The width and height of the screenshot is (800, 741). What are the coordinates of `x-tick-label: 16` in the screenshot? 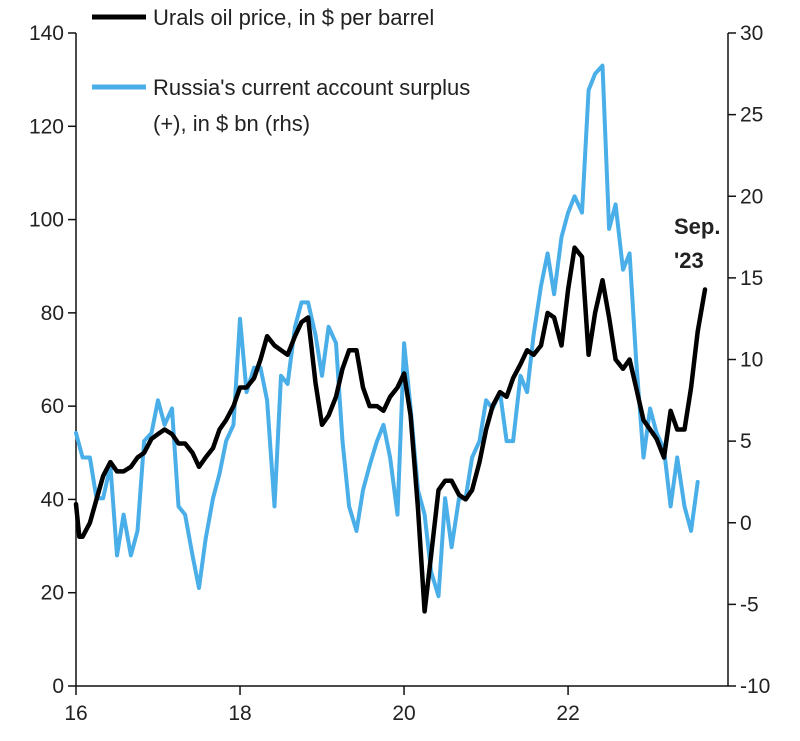 It's located at (75, 713).